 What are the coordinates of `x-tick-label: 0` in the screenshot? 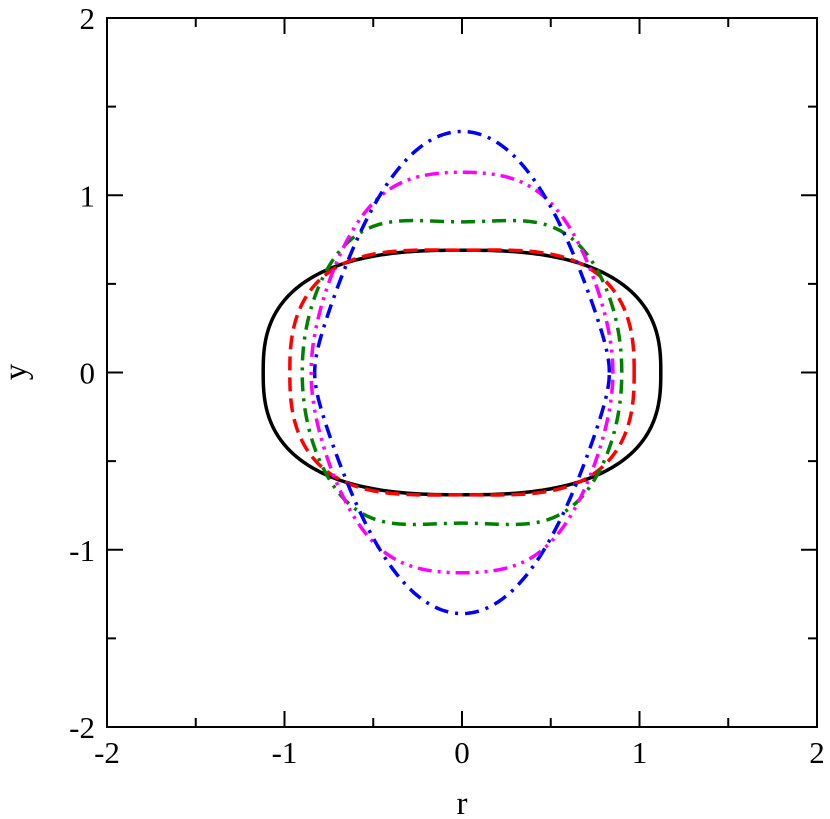 It's located at (462, 752).